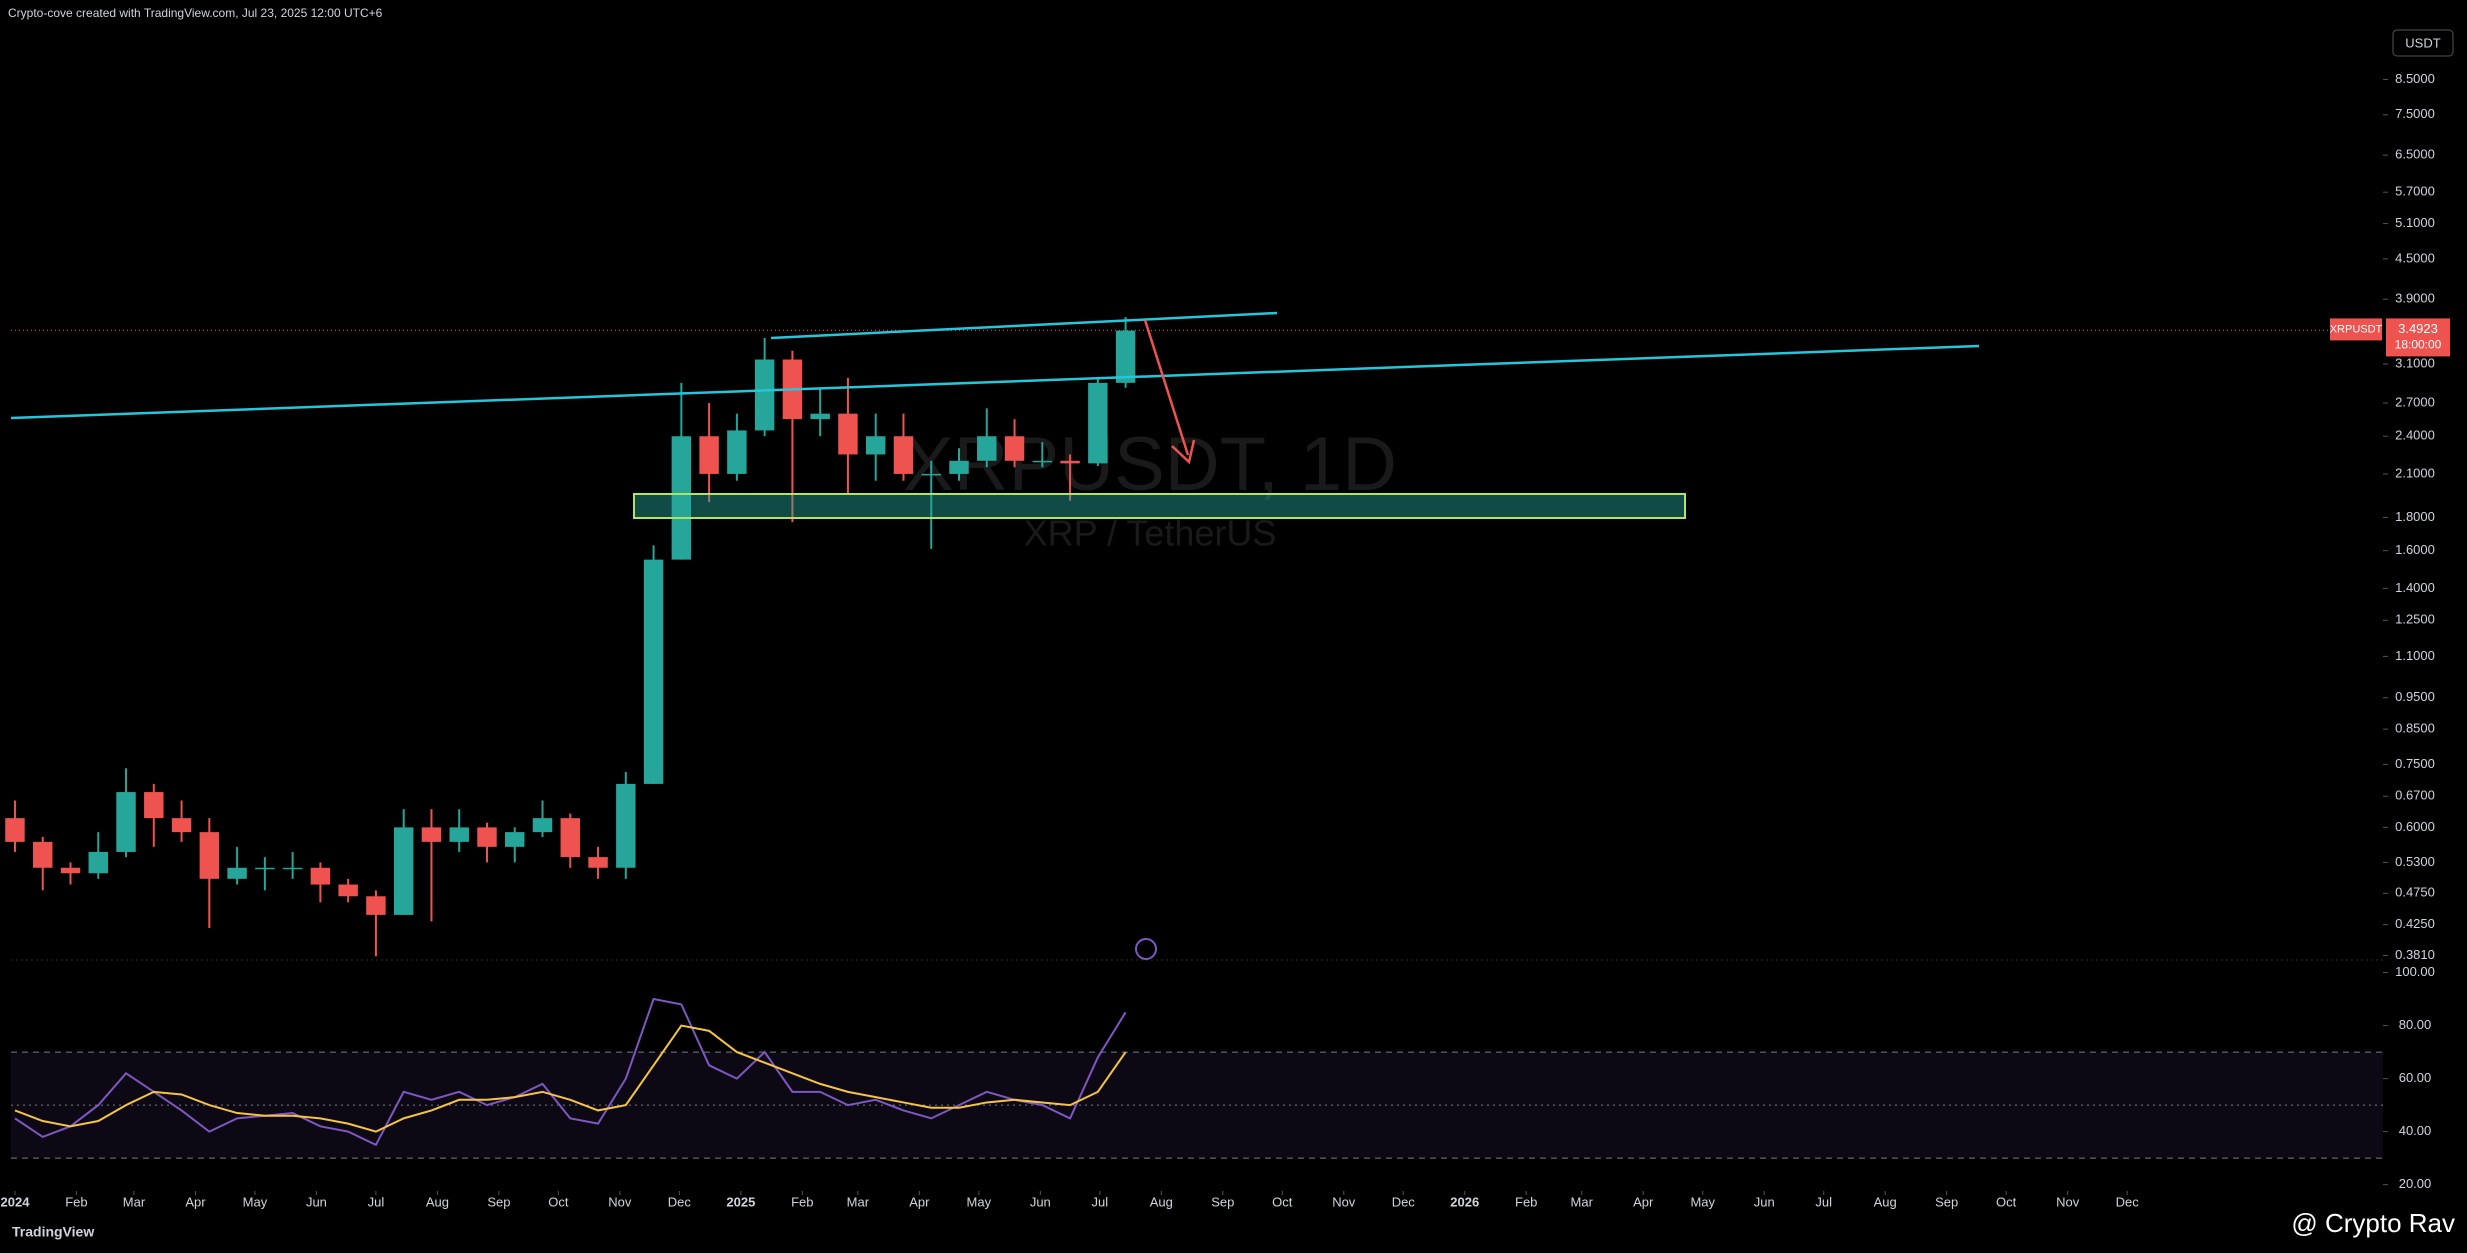 The width and height of the screenshot is (2467, 1253). Describe the element at coordinates (2415, 1077) in the screenshot. I see `y2-tick-label: 60.00` at that location.